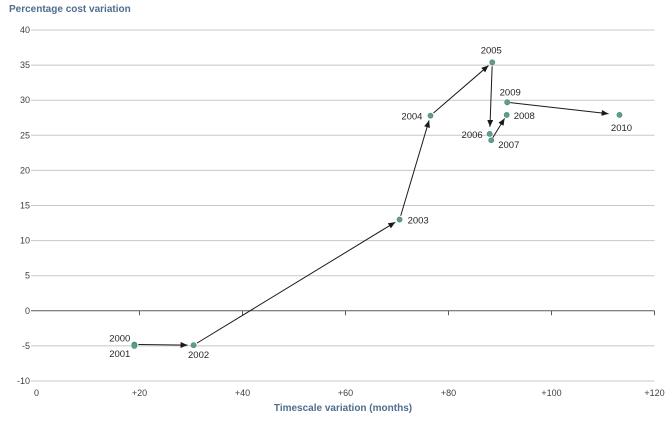 The width and height of the screenshot is (669, 424). Describe the element at coordinates (27, 311) in the screenshot. I see `y-tick-label-0: 0` at that location.